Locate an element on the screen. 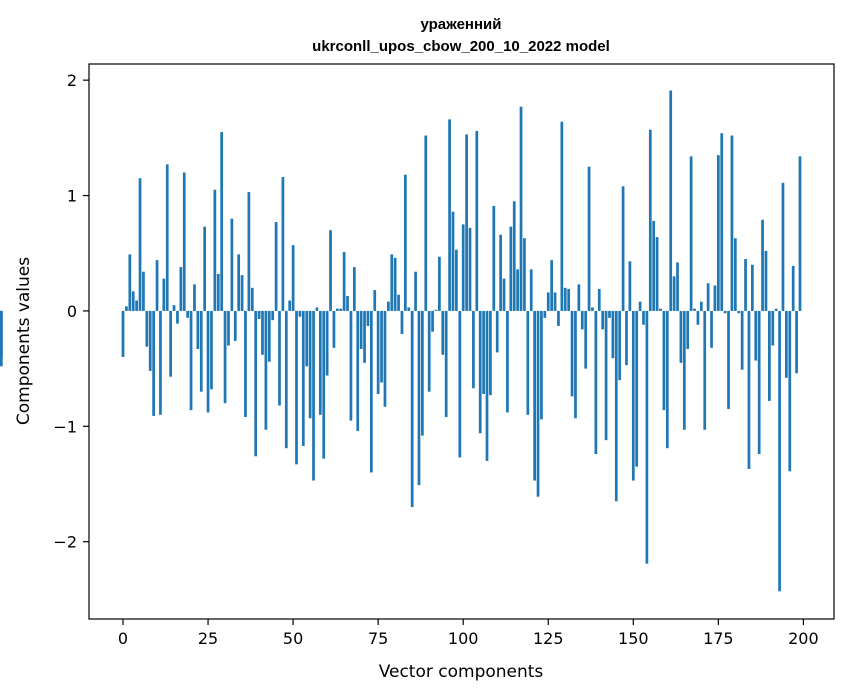  y-tick-label: 1 is located at coordinates (72, 196).